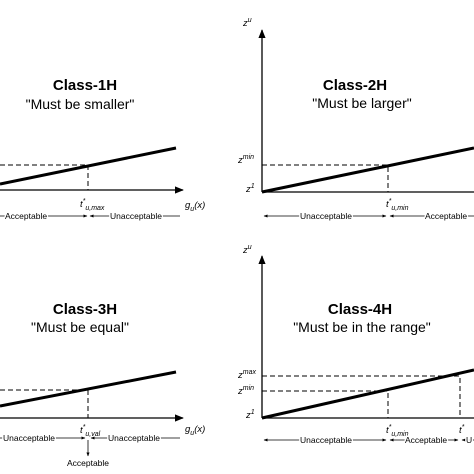  I want to click on level-label: zmax, so click(246, 375).